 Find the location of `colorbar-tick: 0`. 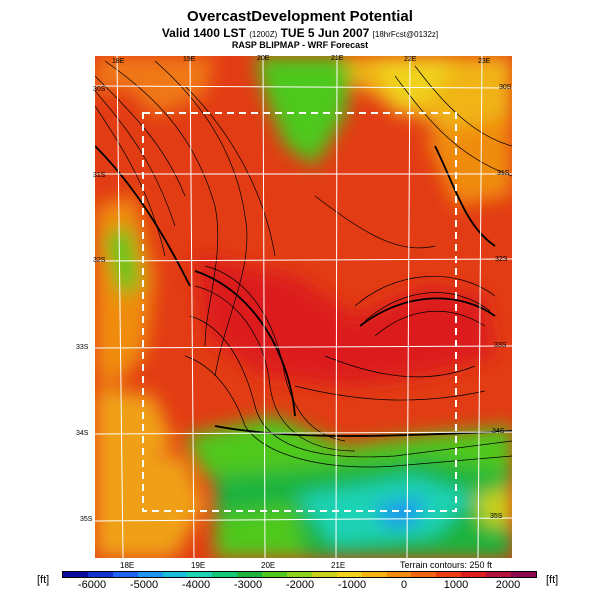

colorbar-tick: 0 is located at coordinates (404, 585).